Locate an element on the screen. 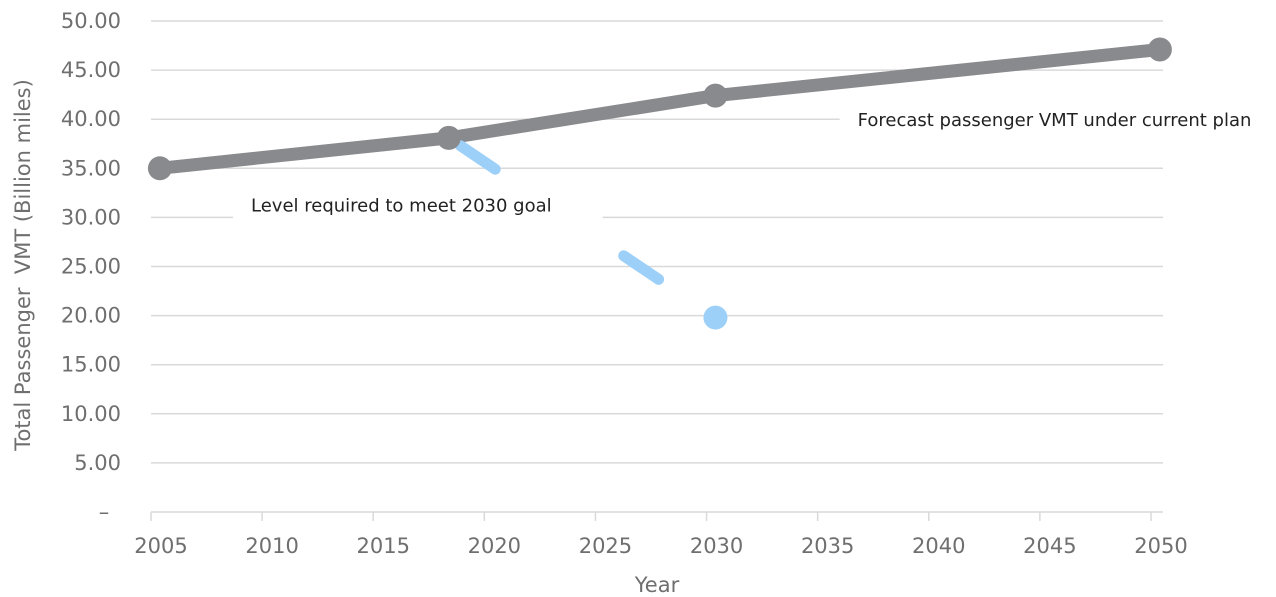  y-tick-label: 50.00 is located at coordinates (91, 21).